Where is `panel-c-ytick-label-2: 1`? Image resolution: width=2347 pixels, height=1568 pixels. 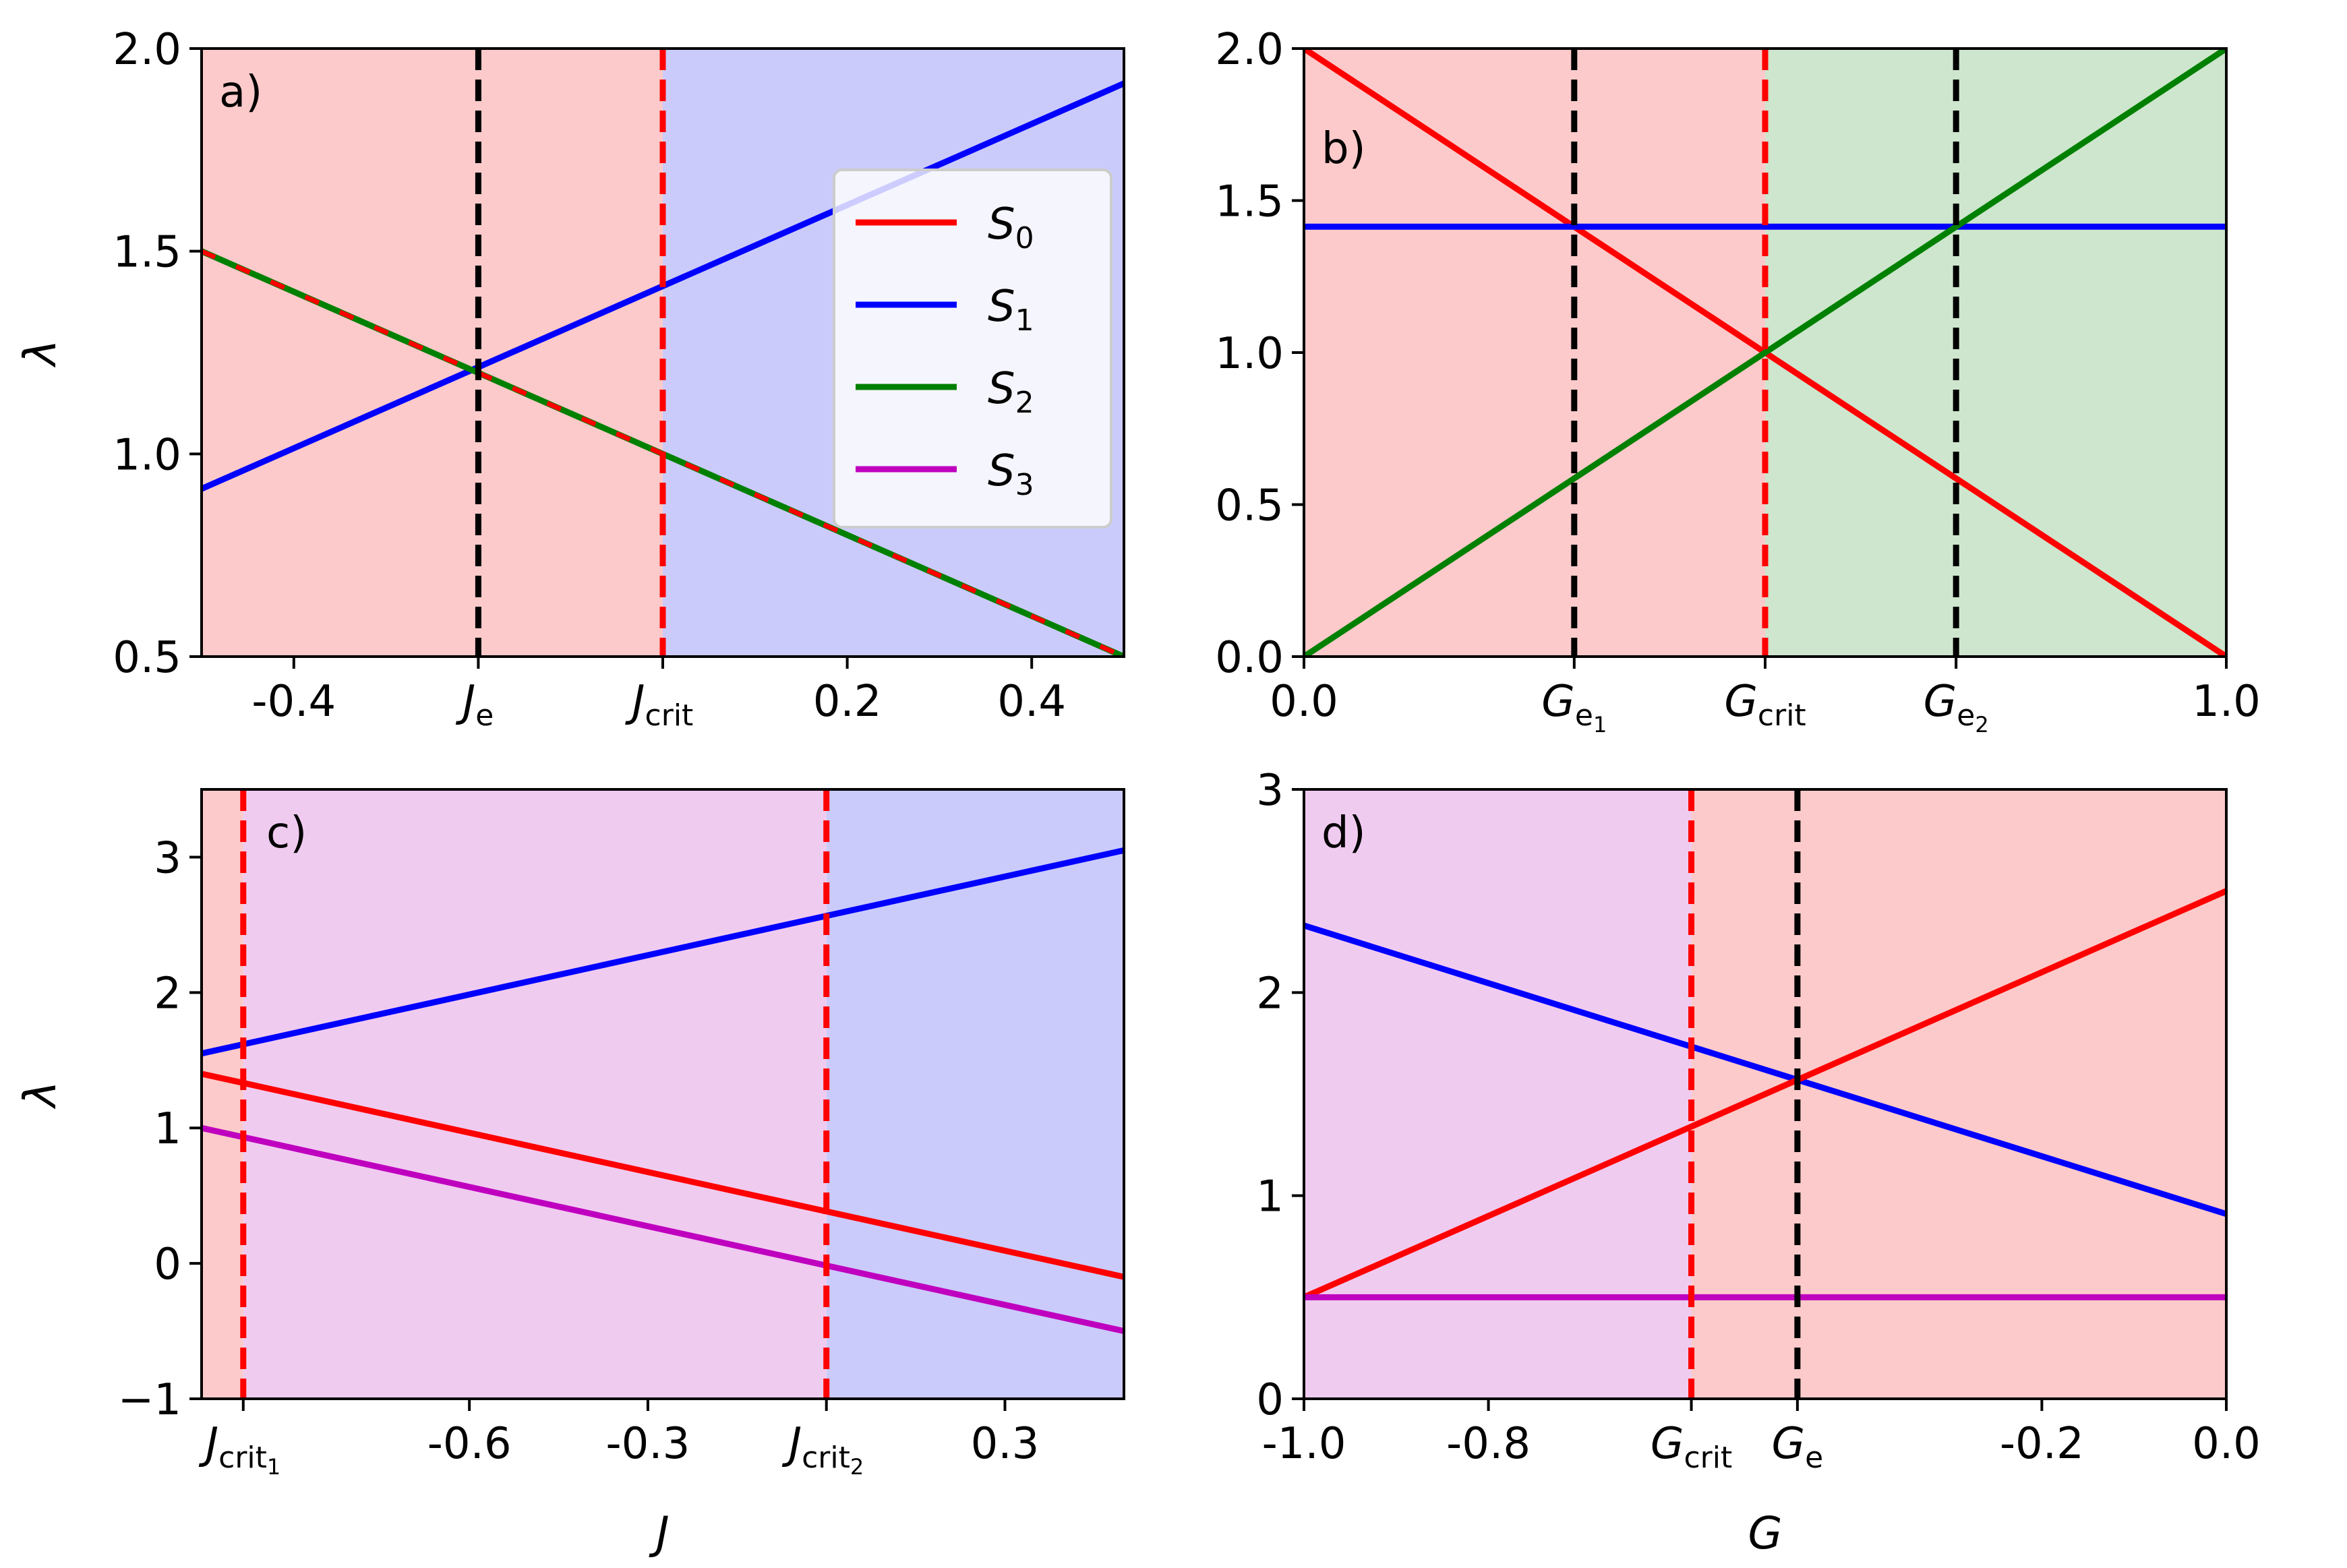 panel-c-ytick-label-2: 1 is located at coordinates (168, 1129).